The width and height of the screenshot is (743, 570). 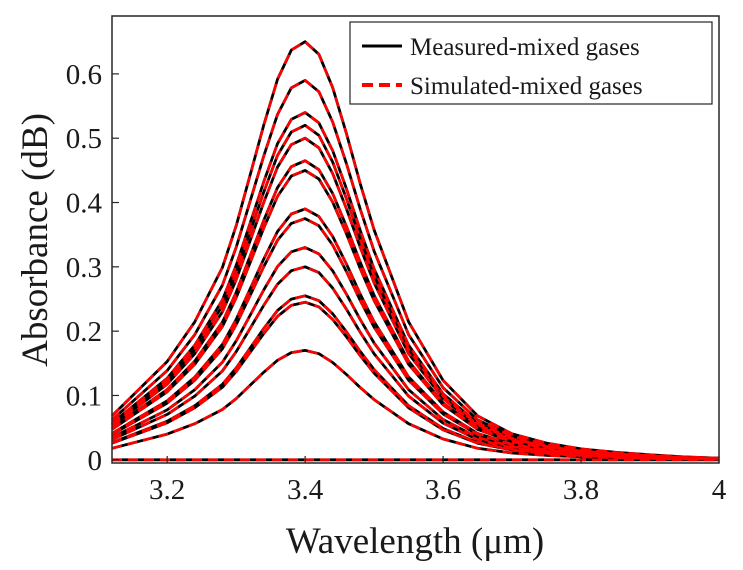 What do you see at coordinates (84, 332) in the screenshot?
I see `y-tick-label: 0.2` at bounding box center [84, 332].